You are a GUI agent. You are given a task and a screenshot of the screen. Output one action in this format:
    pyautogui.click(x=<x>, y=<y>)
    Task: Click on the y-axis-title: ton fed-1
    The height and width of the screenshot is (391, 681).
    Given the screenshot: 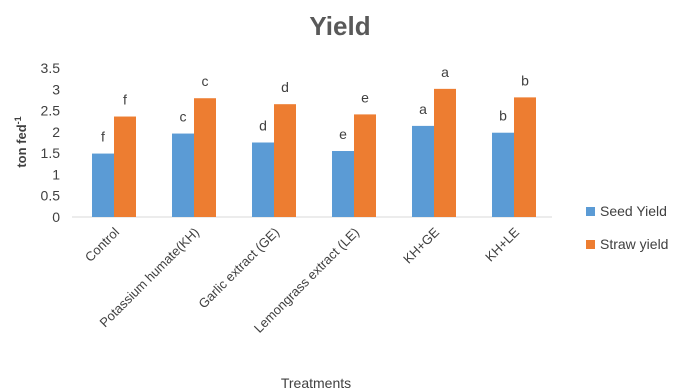 What is the action you would take?
    pyautogui.click(x=21, y=141)
    